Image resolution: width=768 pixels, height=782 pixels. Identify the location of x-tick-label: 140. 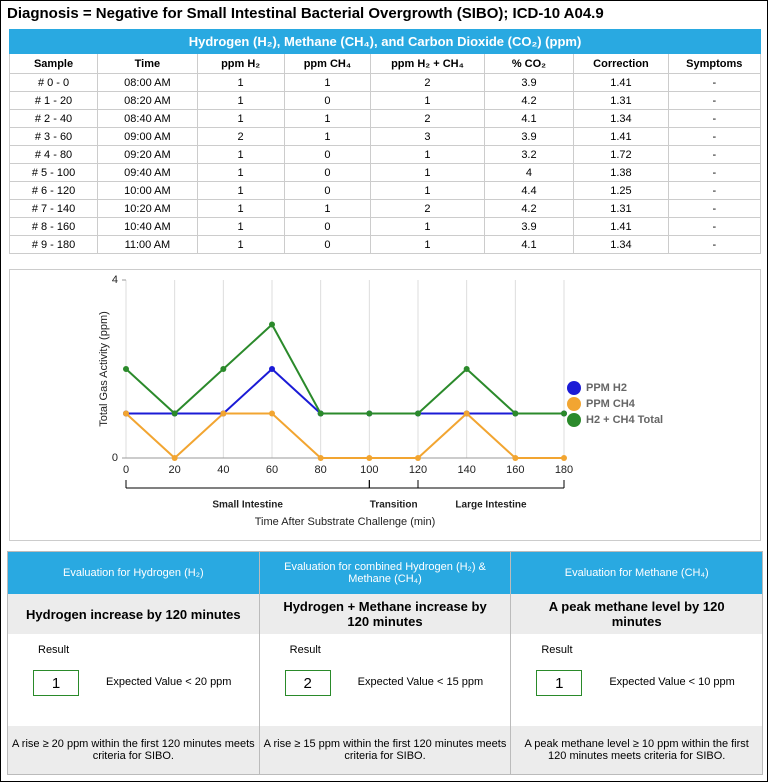
(466, 470).